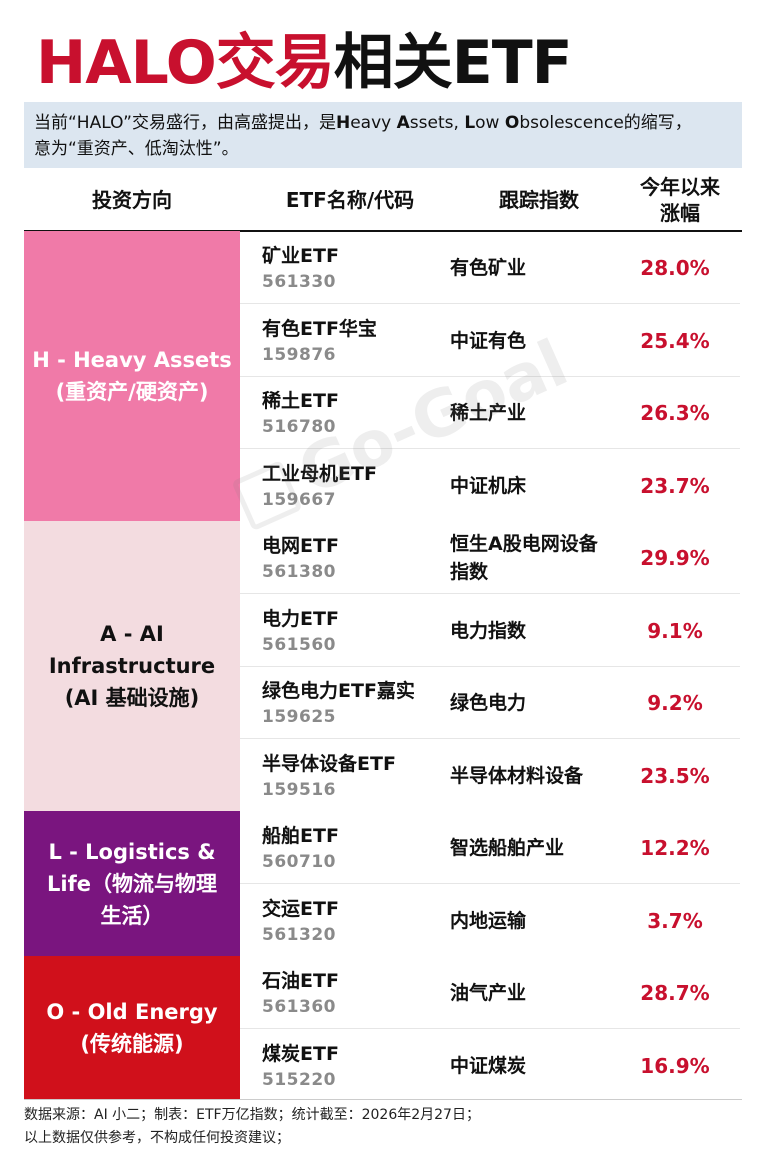 The width and height of the screenshot is (768, 1174). Describe the element at coordinates (299, 644) in the screenshot. I see `etf-code-text: 561560` at that location.